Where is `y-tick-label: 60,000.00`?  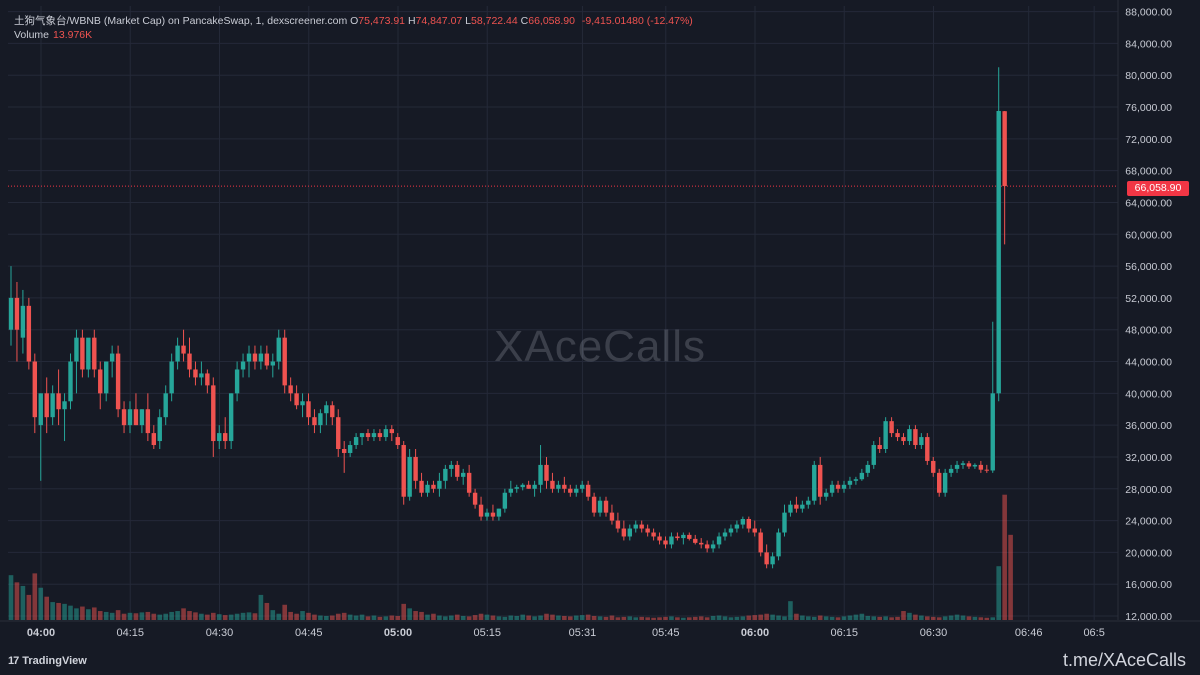 y-tick-label: 60,000.00 is located at coordinates (1148, 235).